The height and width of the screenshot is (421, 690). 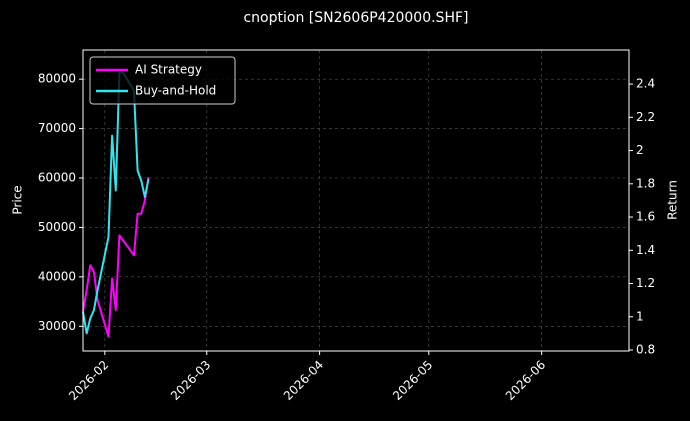 I want to click on y2-tick-label: 2, so click(x=640, y=150).